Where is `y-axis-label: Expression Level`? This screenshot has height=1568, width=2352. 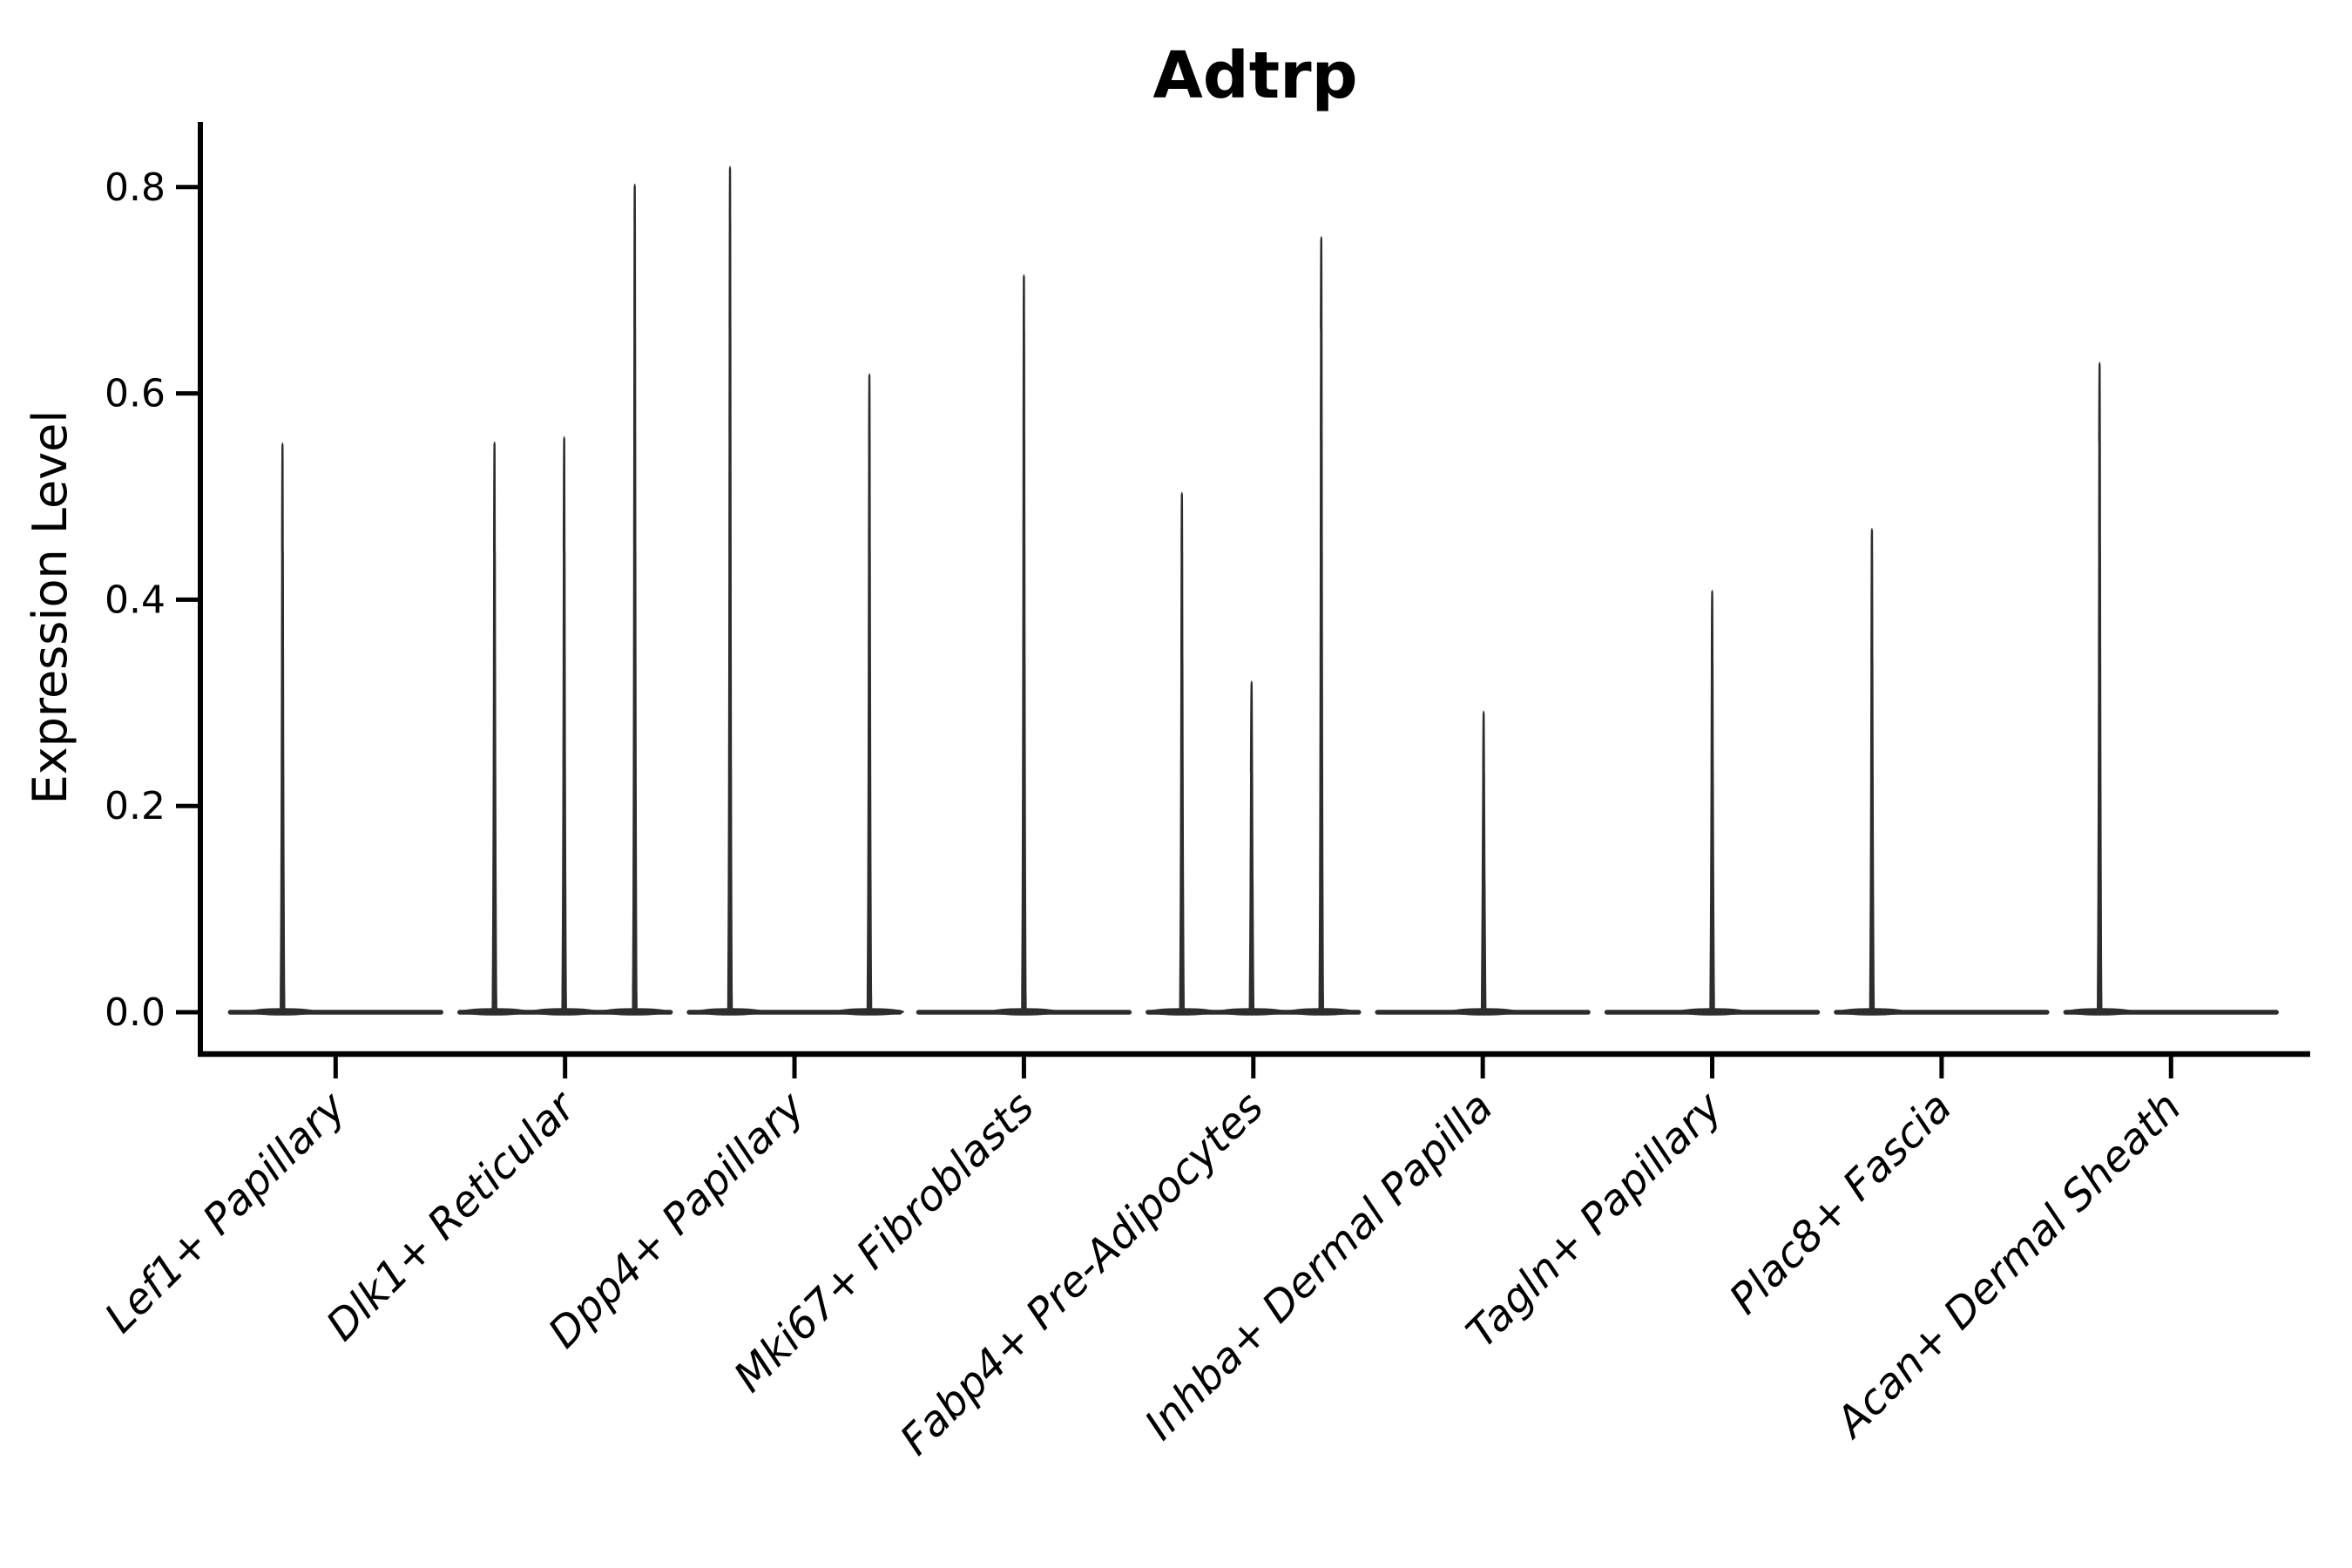
y-axis-label: Expression Level is located at coordinates (50, 608).